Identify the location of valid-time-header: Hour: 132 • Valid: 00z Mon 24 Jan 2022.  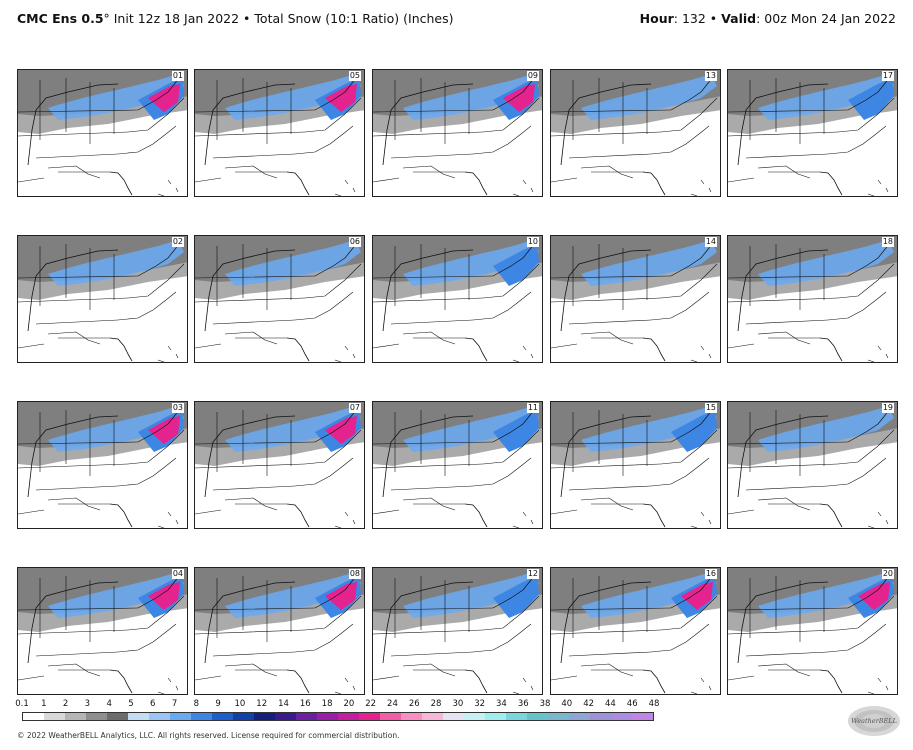
(768, 18).